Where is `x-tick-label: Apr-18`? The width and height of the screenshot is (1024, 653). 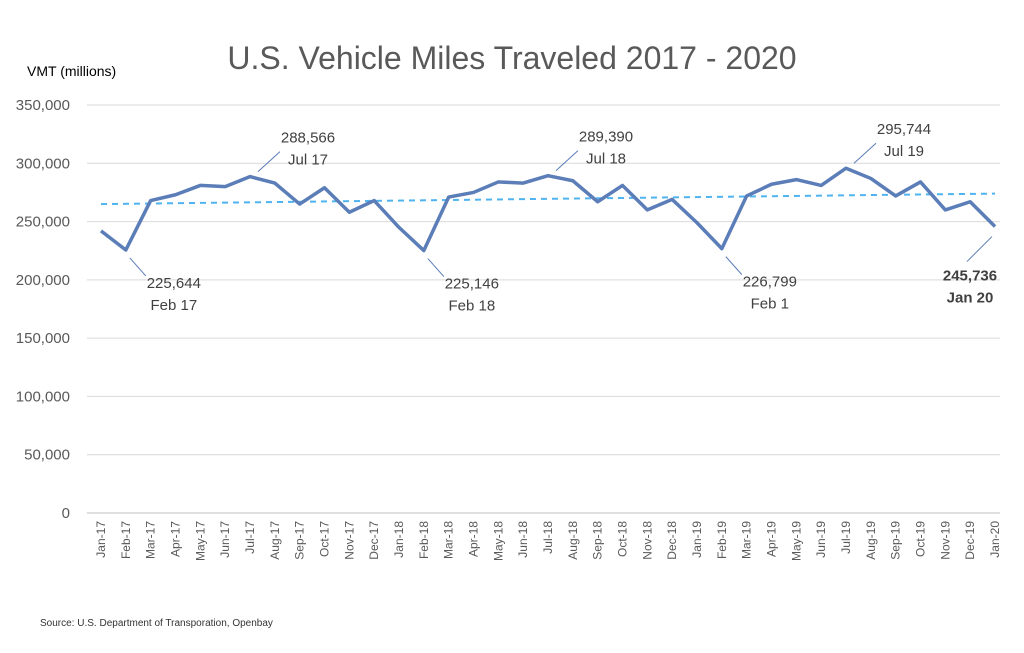
x-tick-label: Apr-18 is located at coordinates (474, 539).